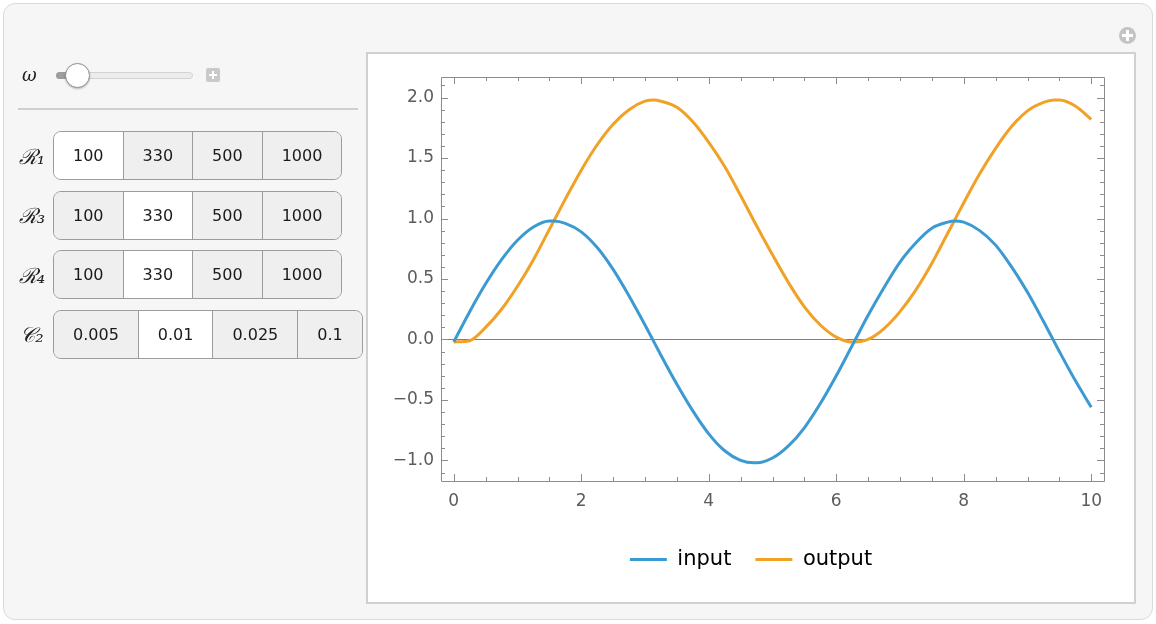 This screenshot has width=1156, height=624. Describe the element at coordinates (454, 499) in the screenshot. I see `x-tick-label: 0` at that location.